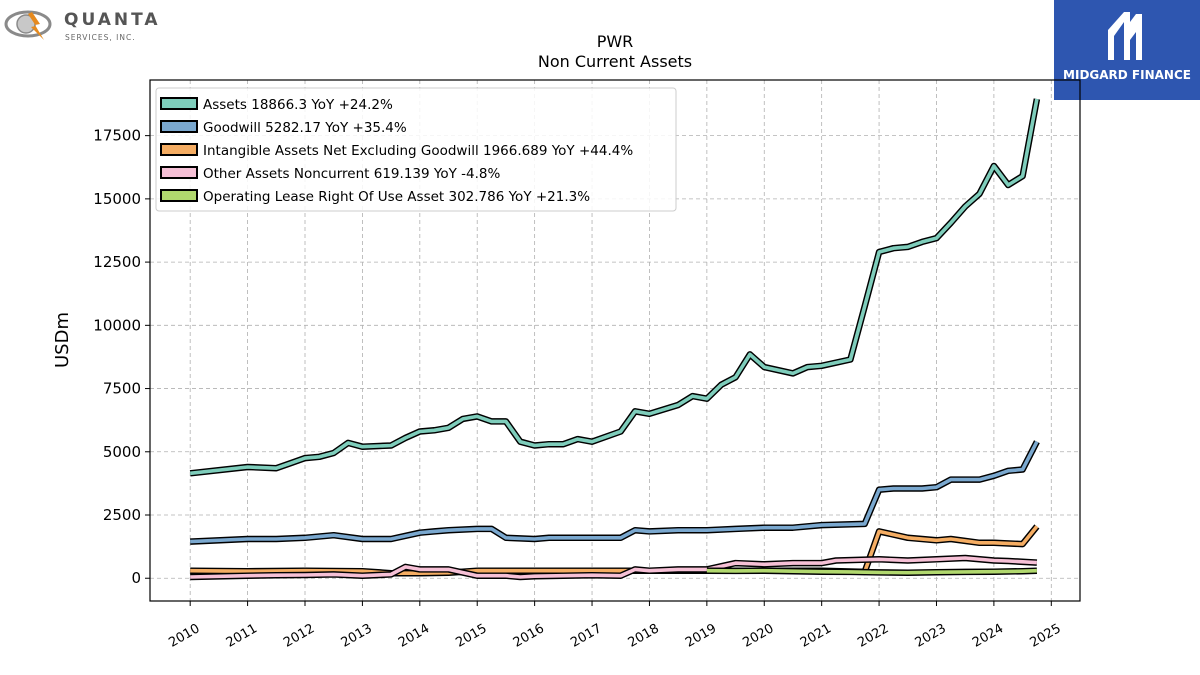  What do you see at coordinates (615, 61) in the screenshot?
I see `chart-subtitle: Non Current Assets` at bounding box center [615, 61].